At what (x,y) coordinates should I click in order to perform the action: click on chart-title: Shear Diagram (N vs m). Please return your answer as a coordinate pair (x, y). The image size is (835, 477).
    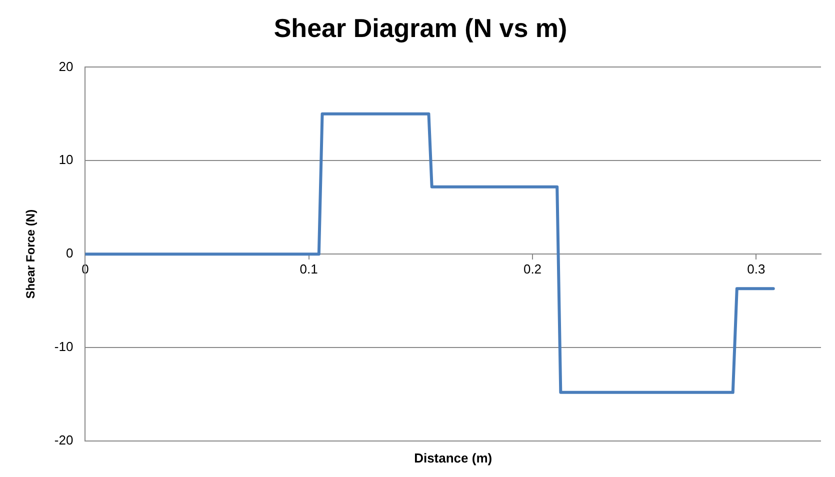
    Looking at the image, I should click on (421, 27).